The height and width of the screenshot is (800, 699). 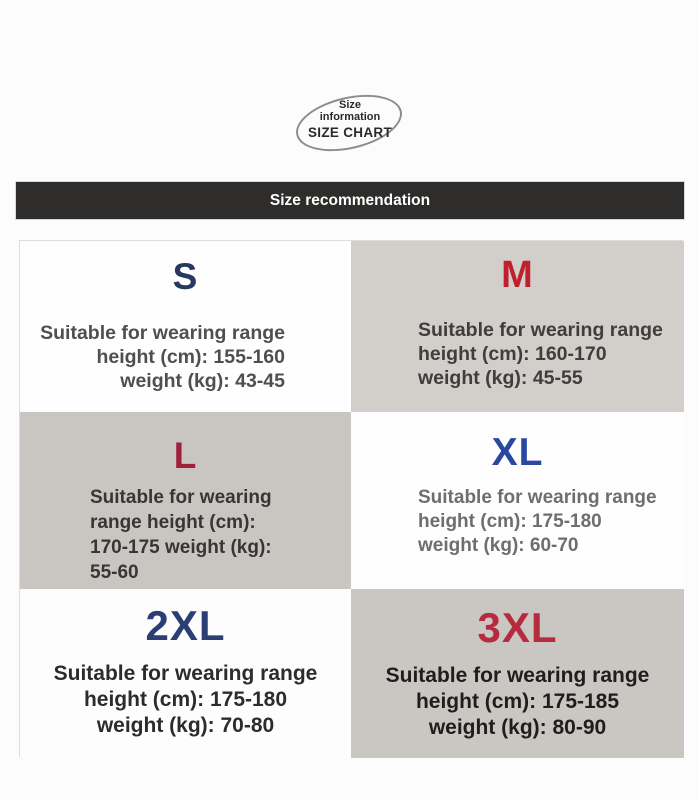 I want to click on size-recommendation-banner: Size recommendation, so click(x=350, y=200).